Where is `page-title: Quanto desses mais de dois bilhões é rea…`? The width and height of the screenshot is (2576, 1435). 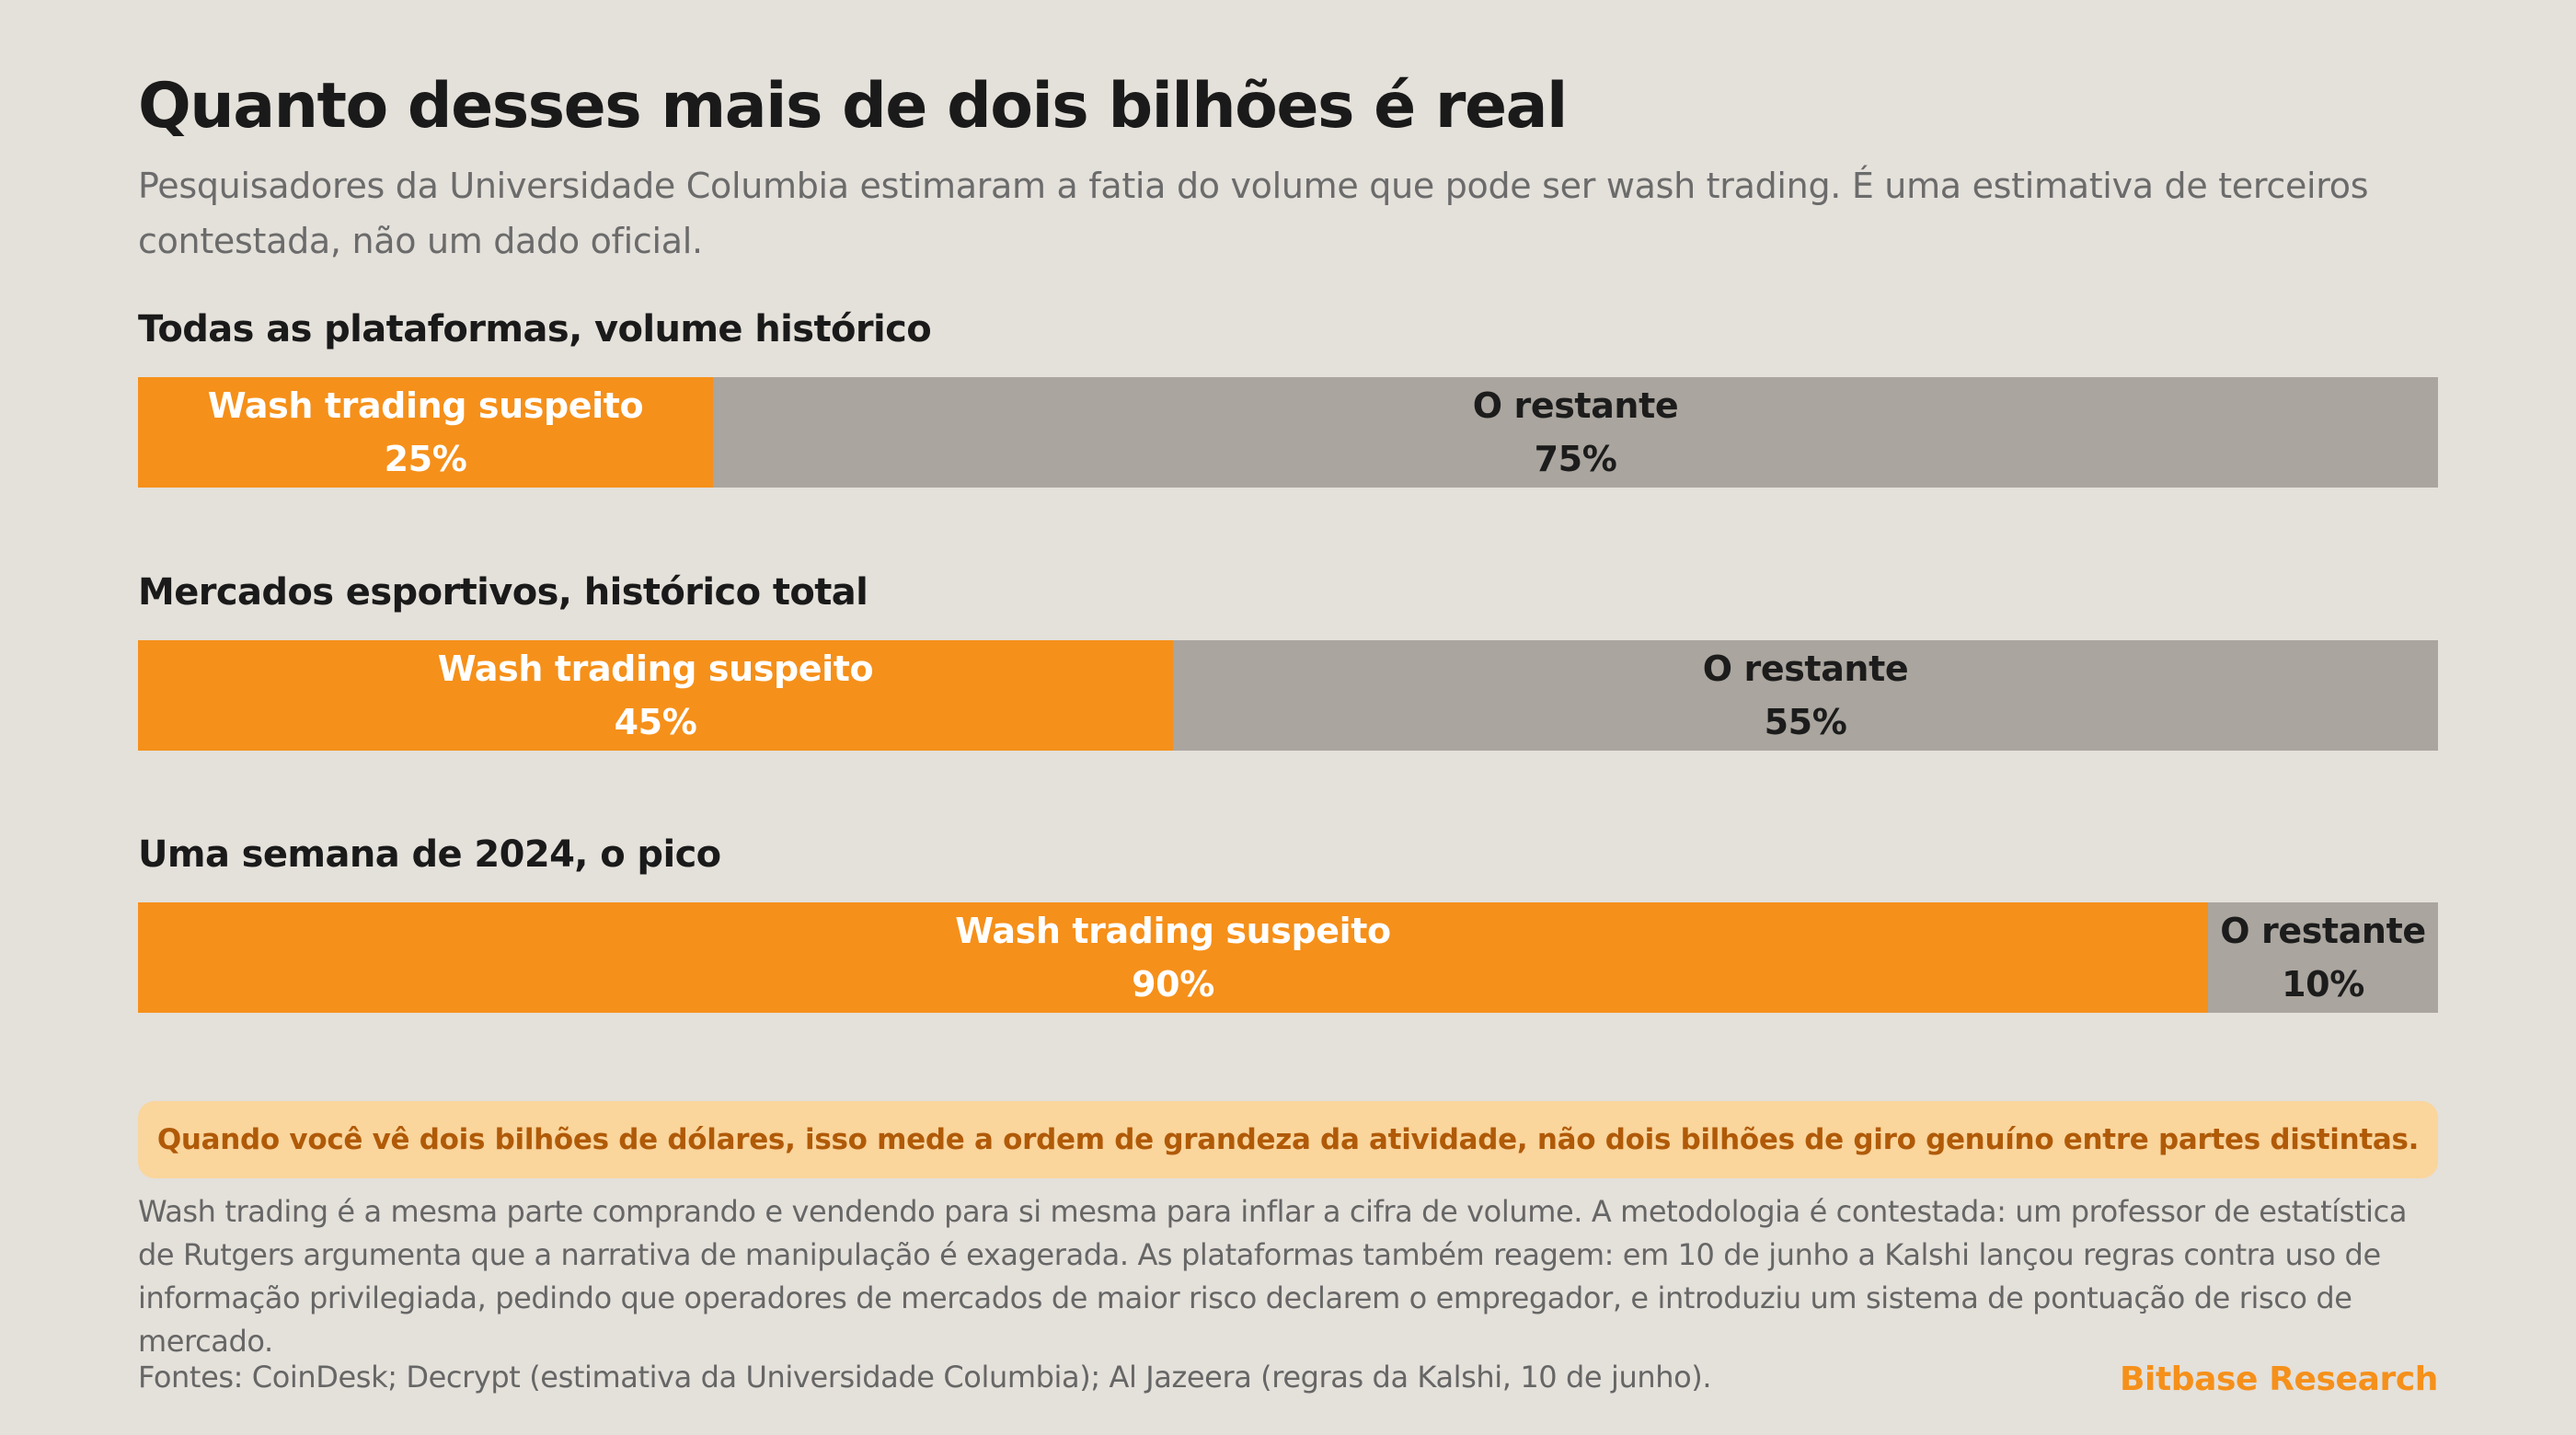 page-title: Quanto desses mais de dois bilhões é rea… is located at coordinates (853, 106).